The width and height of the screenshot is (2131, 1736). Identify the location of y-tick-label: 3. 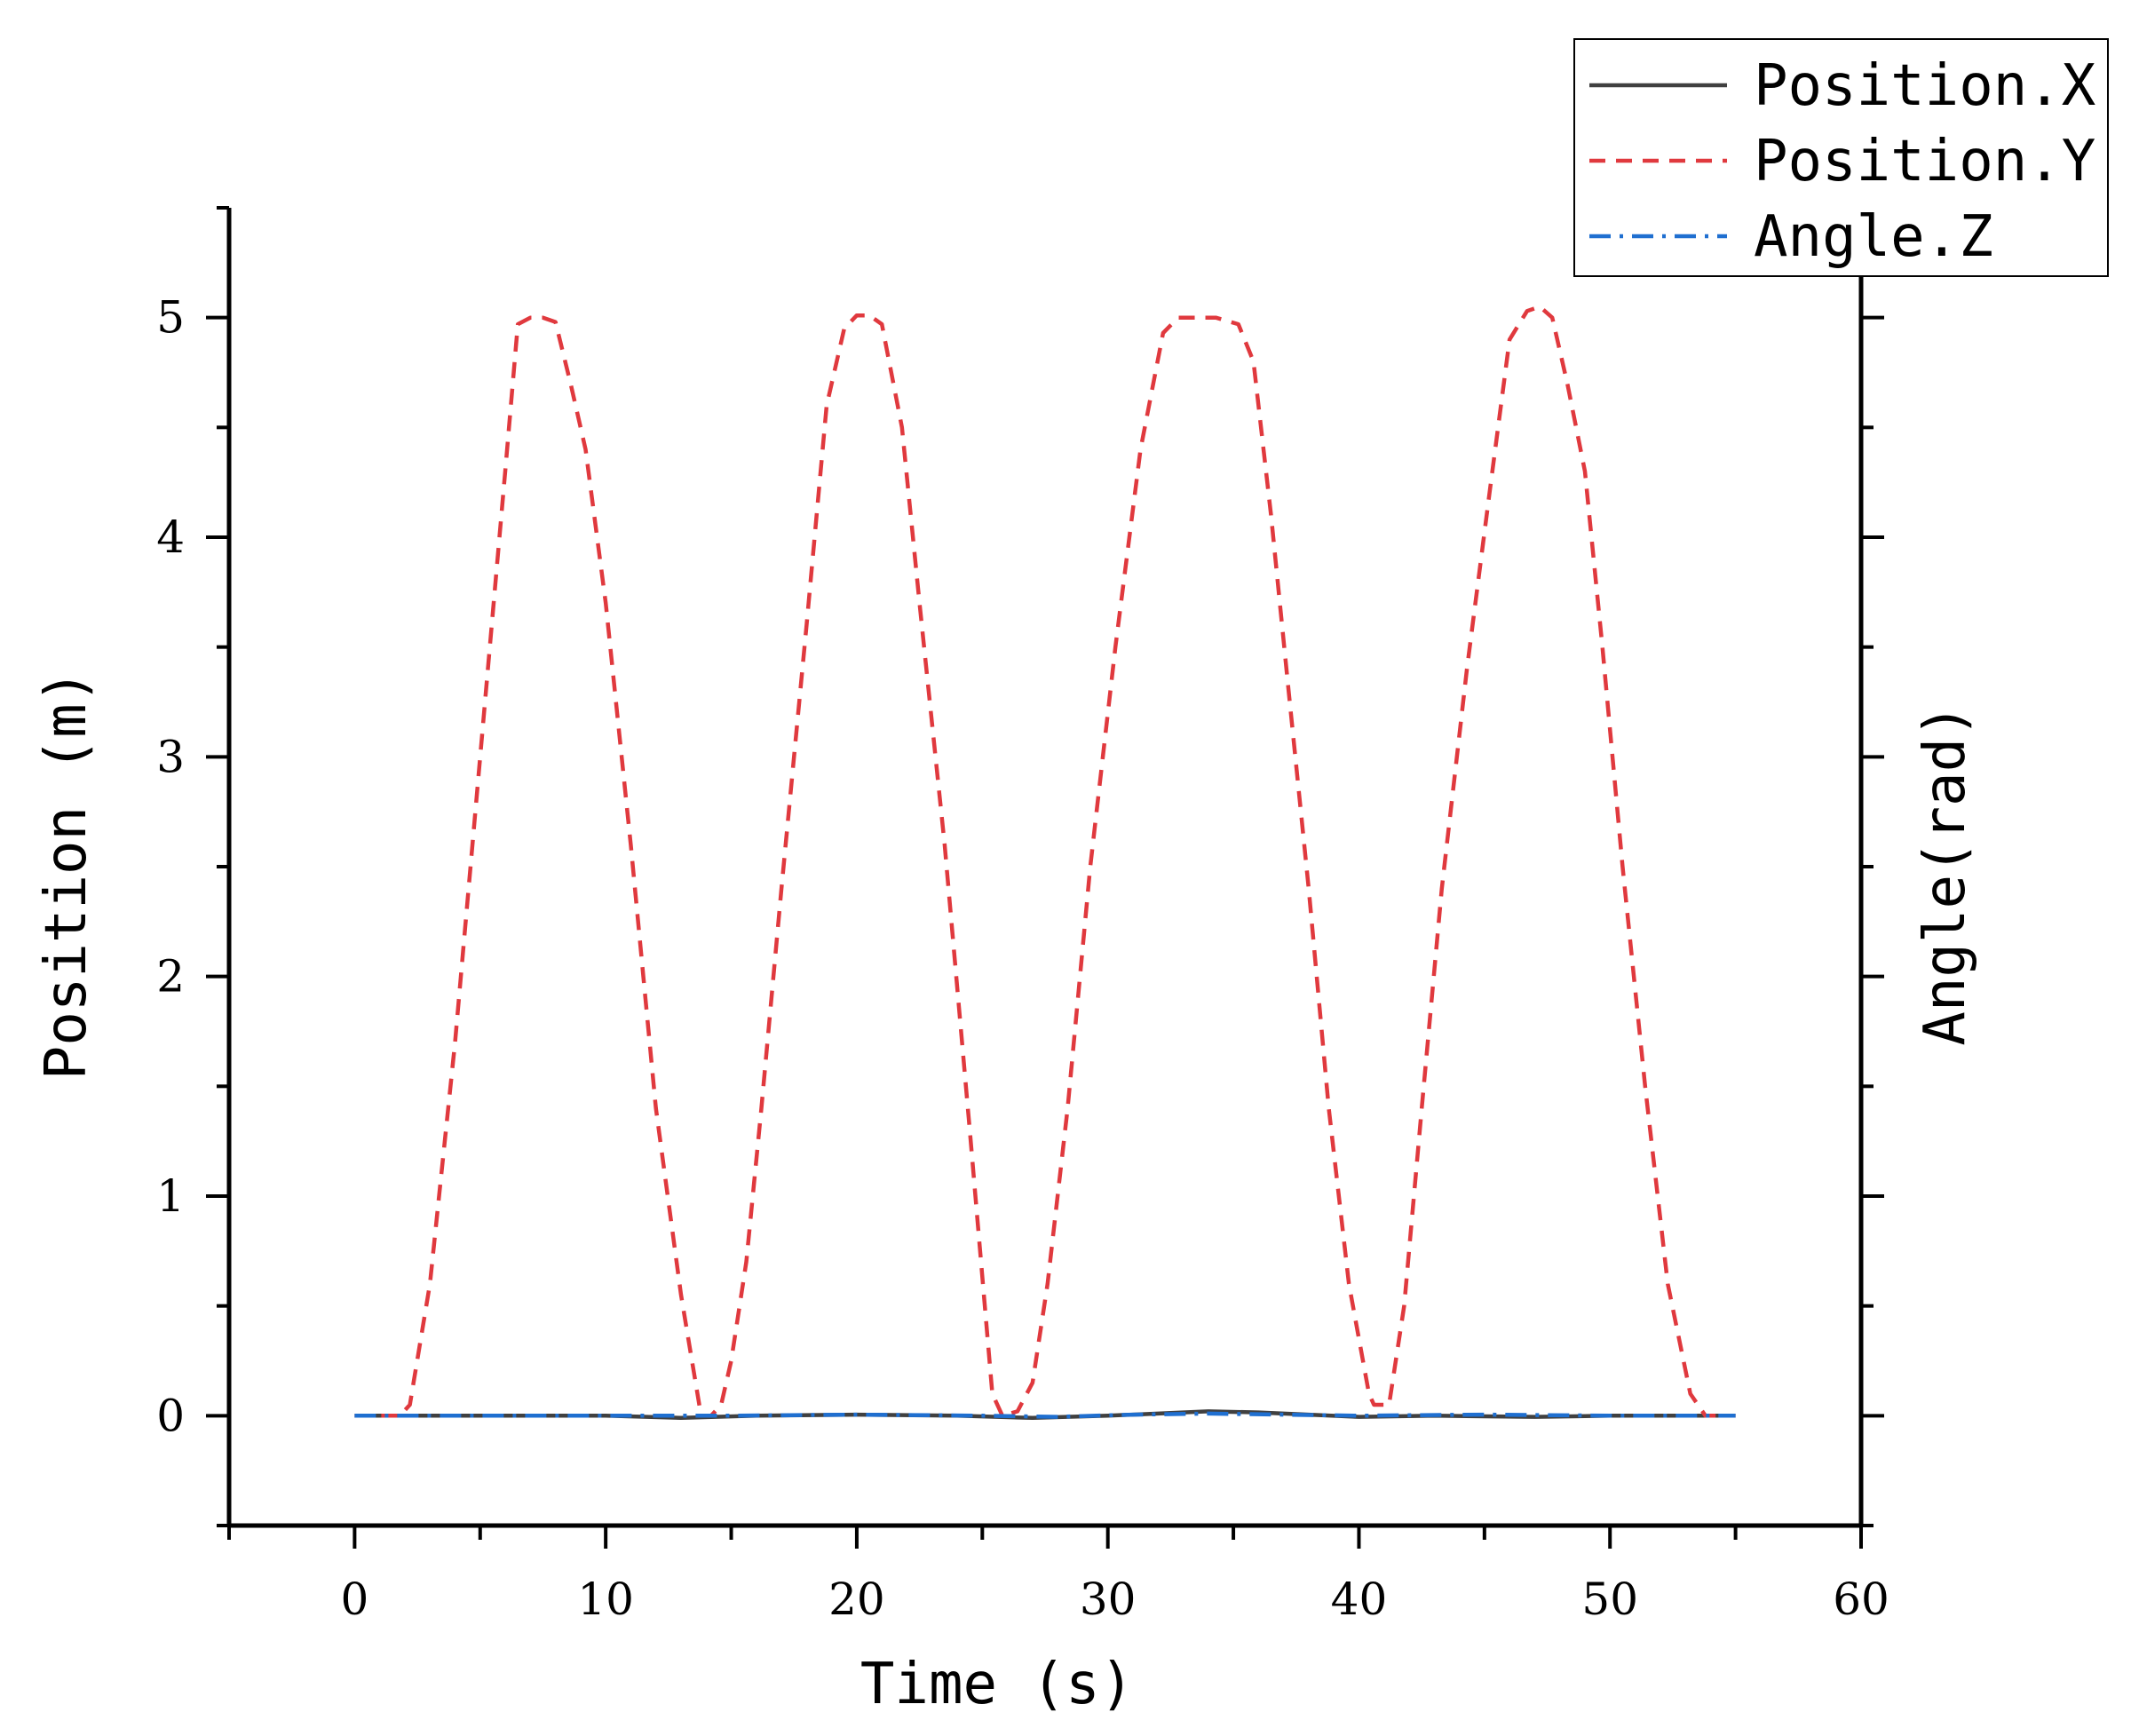
(170, 756).